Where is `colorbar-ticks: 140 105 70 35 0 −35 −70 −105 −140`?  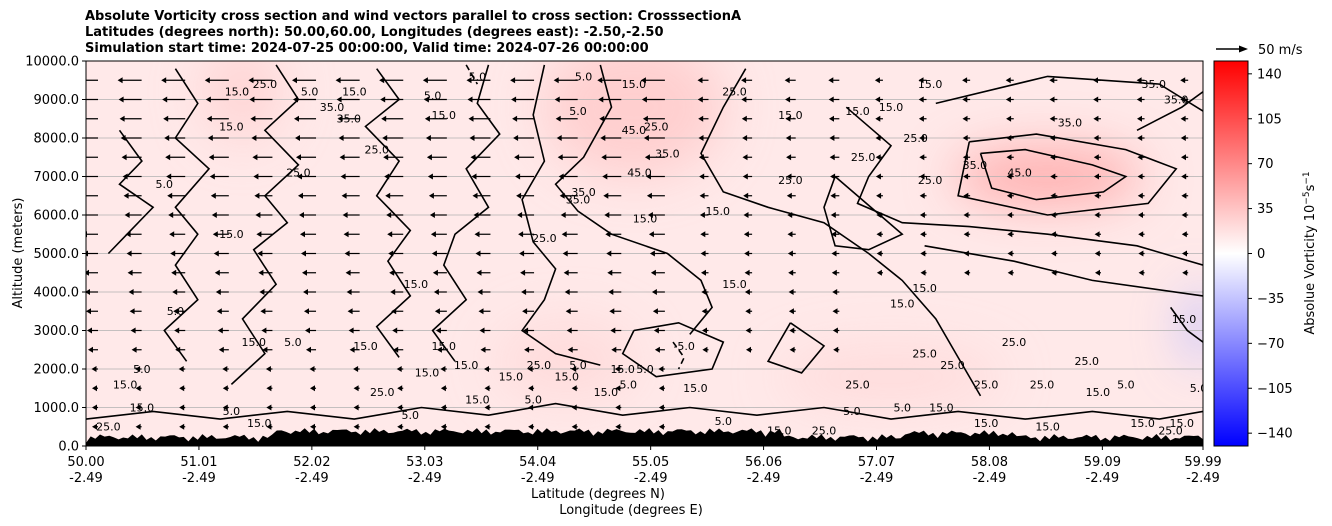
colorbar-ticks: 140 105 70 35 0 −35 −70 −105 −140 is located at coordinates (1270, 254).